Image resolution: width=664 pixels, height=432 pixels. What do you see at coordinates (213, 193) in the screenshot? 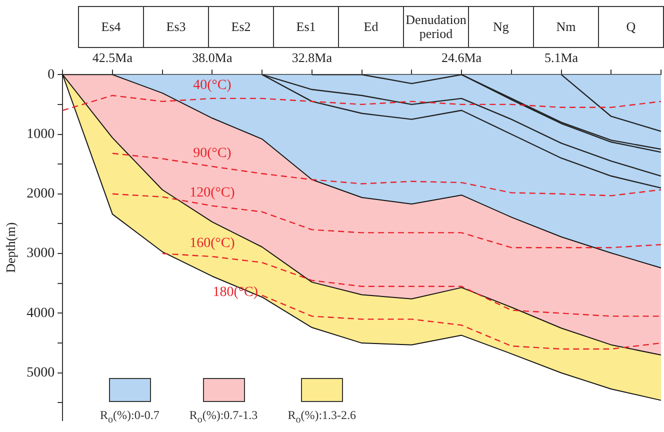
I see `series-label: 120(°C)` at bounding box center [213, 193].